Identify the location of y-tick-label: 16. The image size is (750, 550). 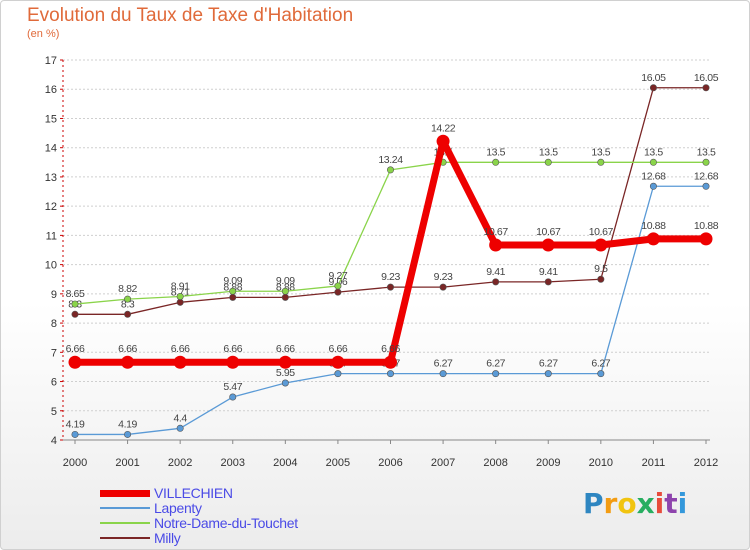
(51, 90).